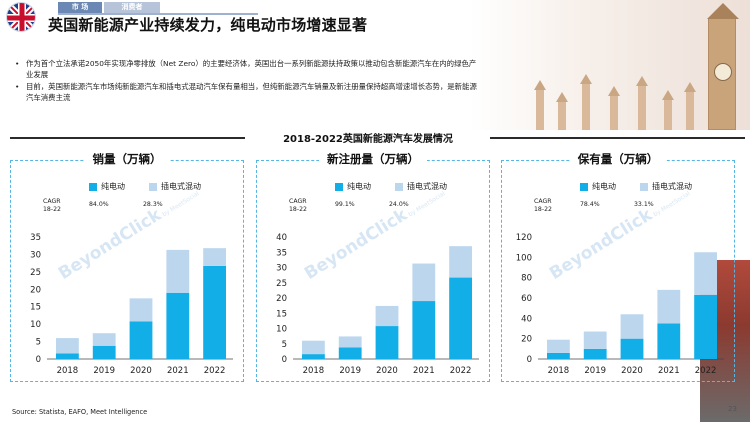 This screenshot has width=750, height=422. I want to click on chart-title: 保有量（万辆）, so click(618, 159).